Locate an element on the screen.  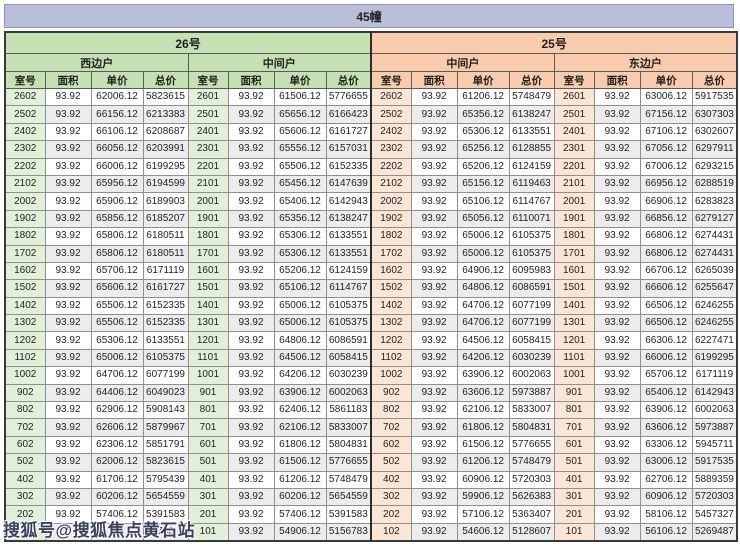
total-price-cell: 6077199 is located at coordinates (531, 323).